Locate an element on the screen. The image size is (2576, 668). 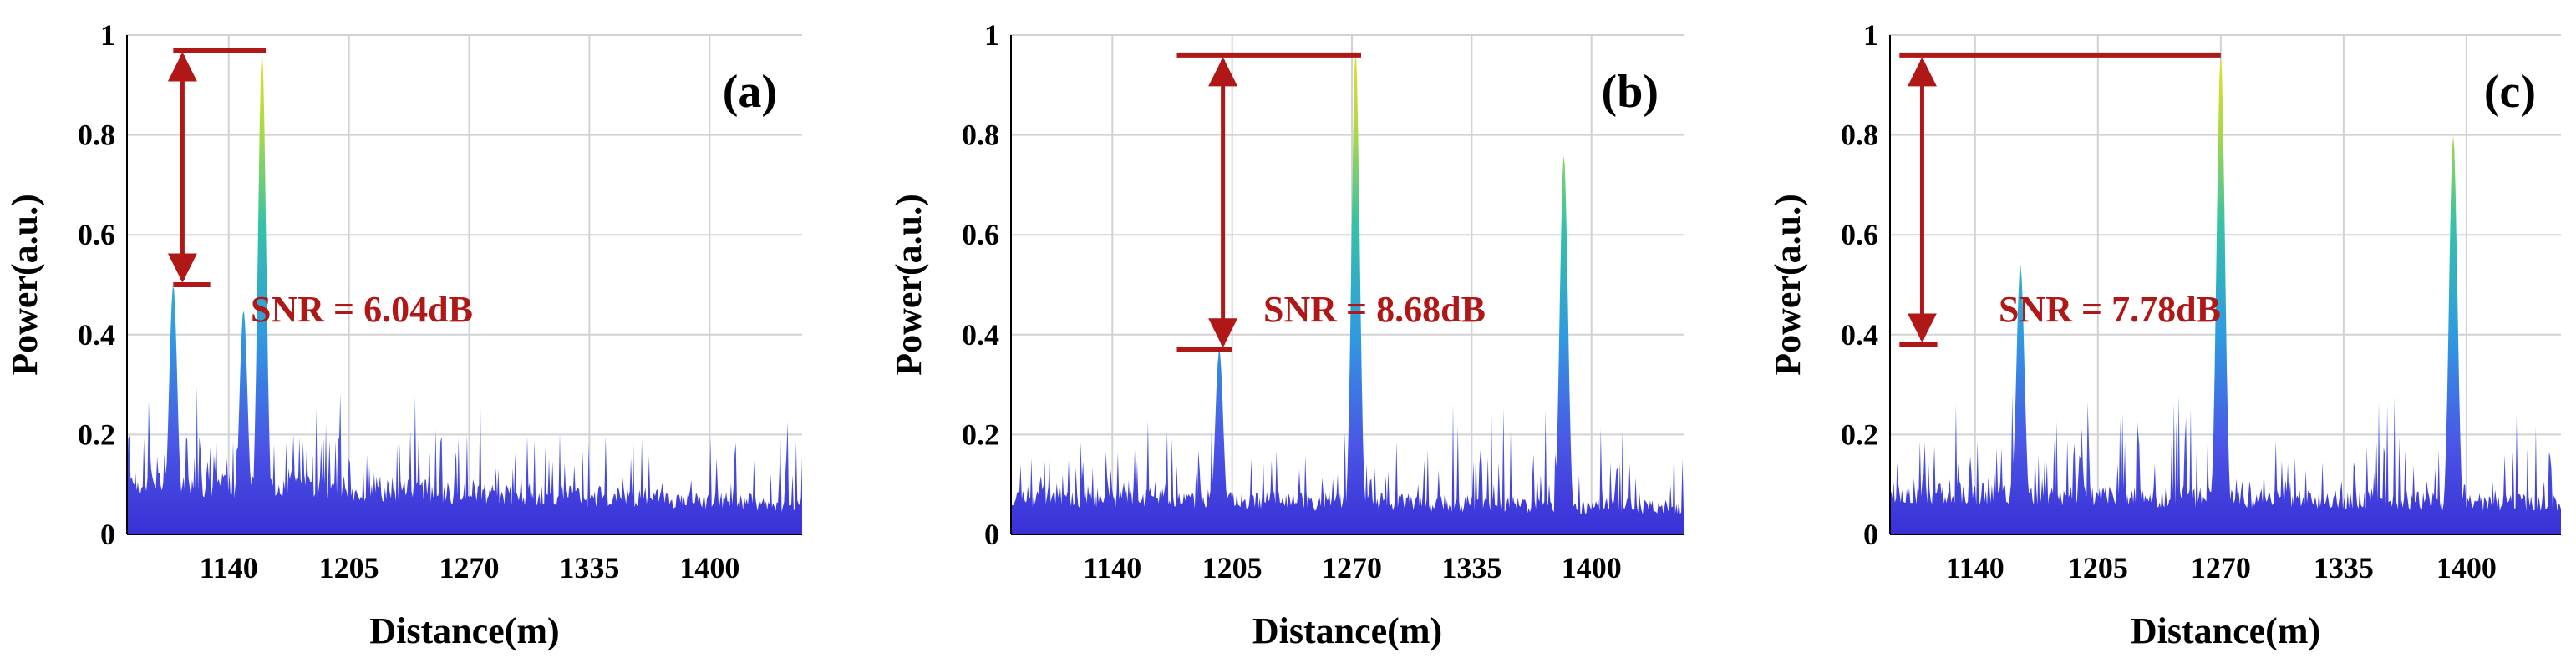
panel-label: (c) is located at coordinates (2510, 92).